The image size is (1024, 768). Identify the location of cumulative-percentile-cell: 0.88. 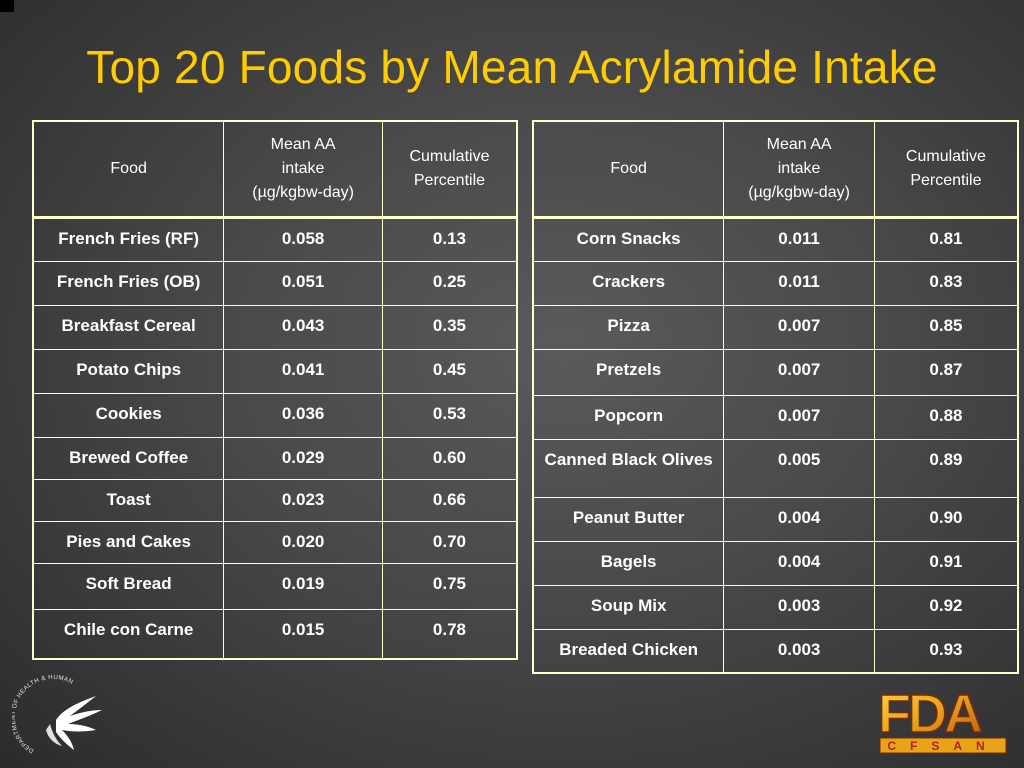
(946, 417).